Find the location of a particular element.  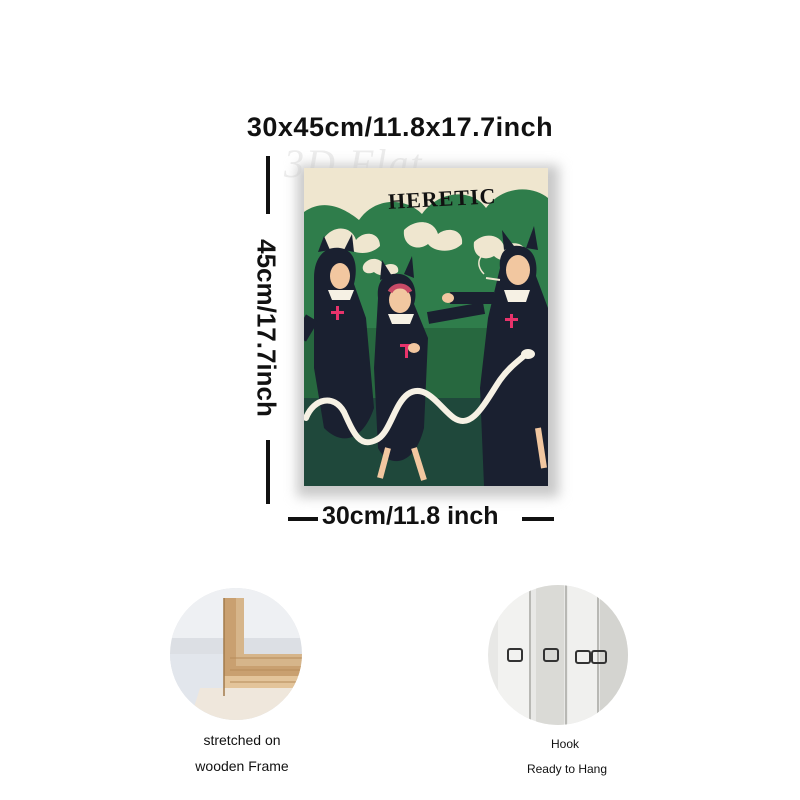

hook-caption-line1: Hook is located at coordinates (564, 744).